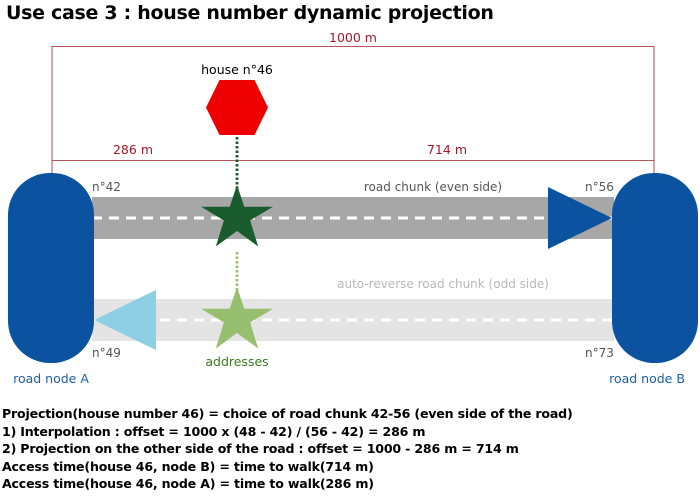 The width and height of the screenshot is (700, 501). I want to click on even-chunk-label: road chunk (even side), so click(433, 187).